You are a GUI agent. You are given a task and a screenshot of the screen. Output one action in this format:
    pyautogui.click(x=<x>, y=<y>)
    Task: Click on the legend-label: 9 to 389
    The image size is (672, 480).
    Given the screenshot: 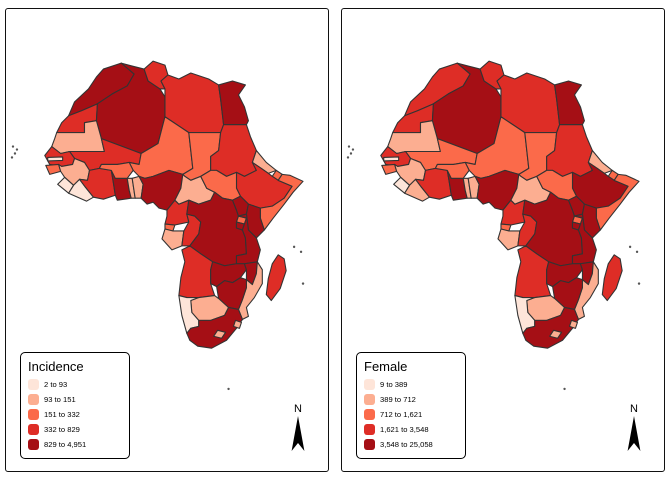 What is the action you would take?
    pyautogui.click(x=394, y=384)
    